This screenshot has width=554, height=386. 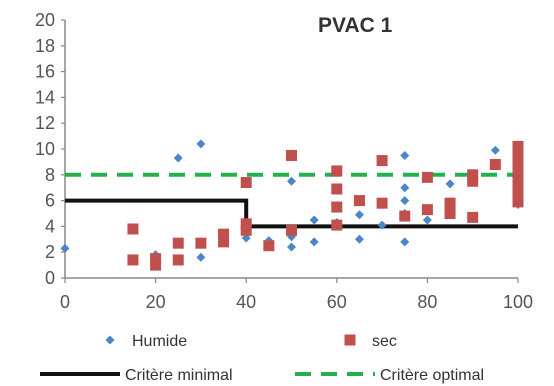 What do you see at coordinates (427, 302) in the screenshot?
I see `x-tick-label: 80` at bounding box center [427, 302].